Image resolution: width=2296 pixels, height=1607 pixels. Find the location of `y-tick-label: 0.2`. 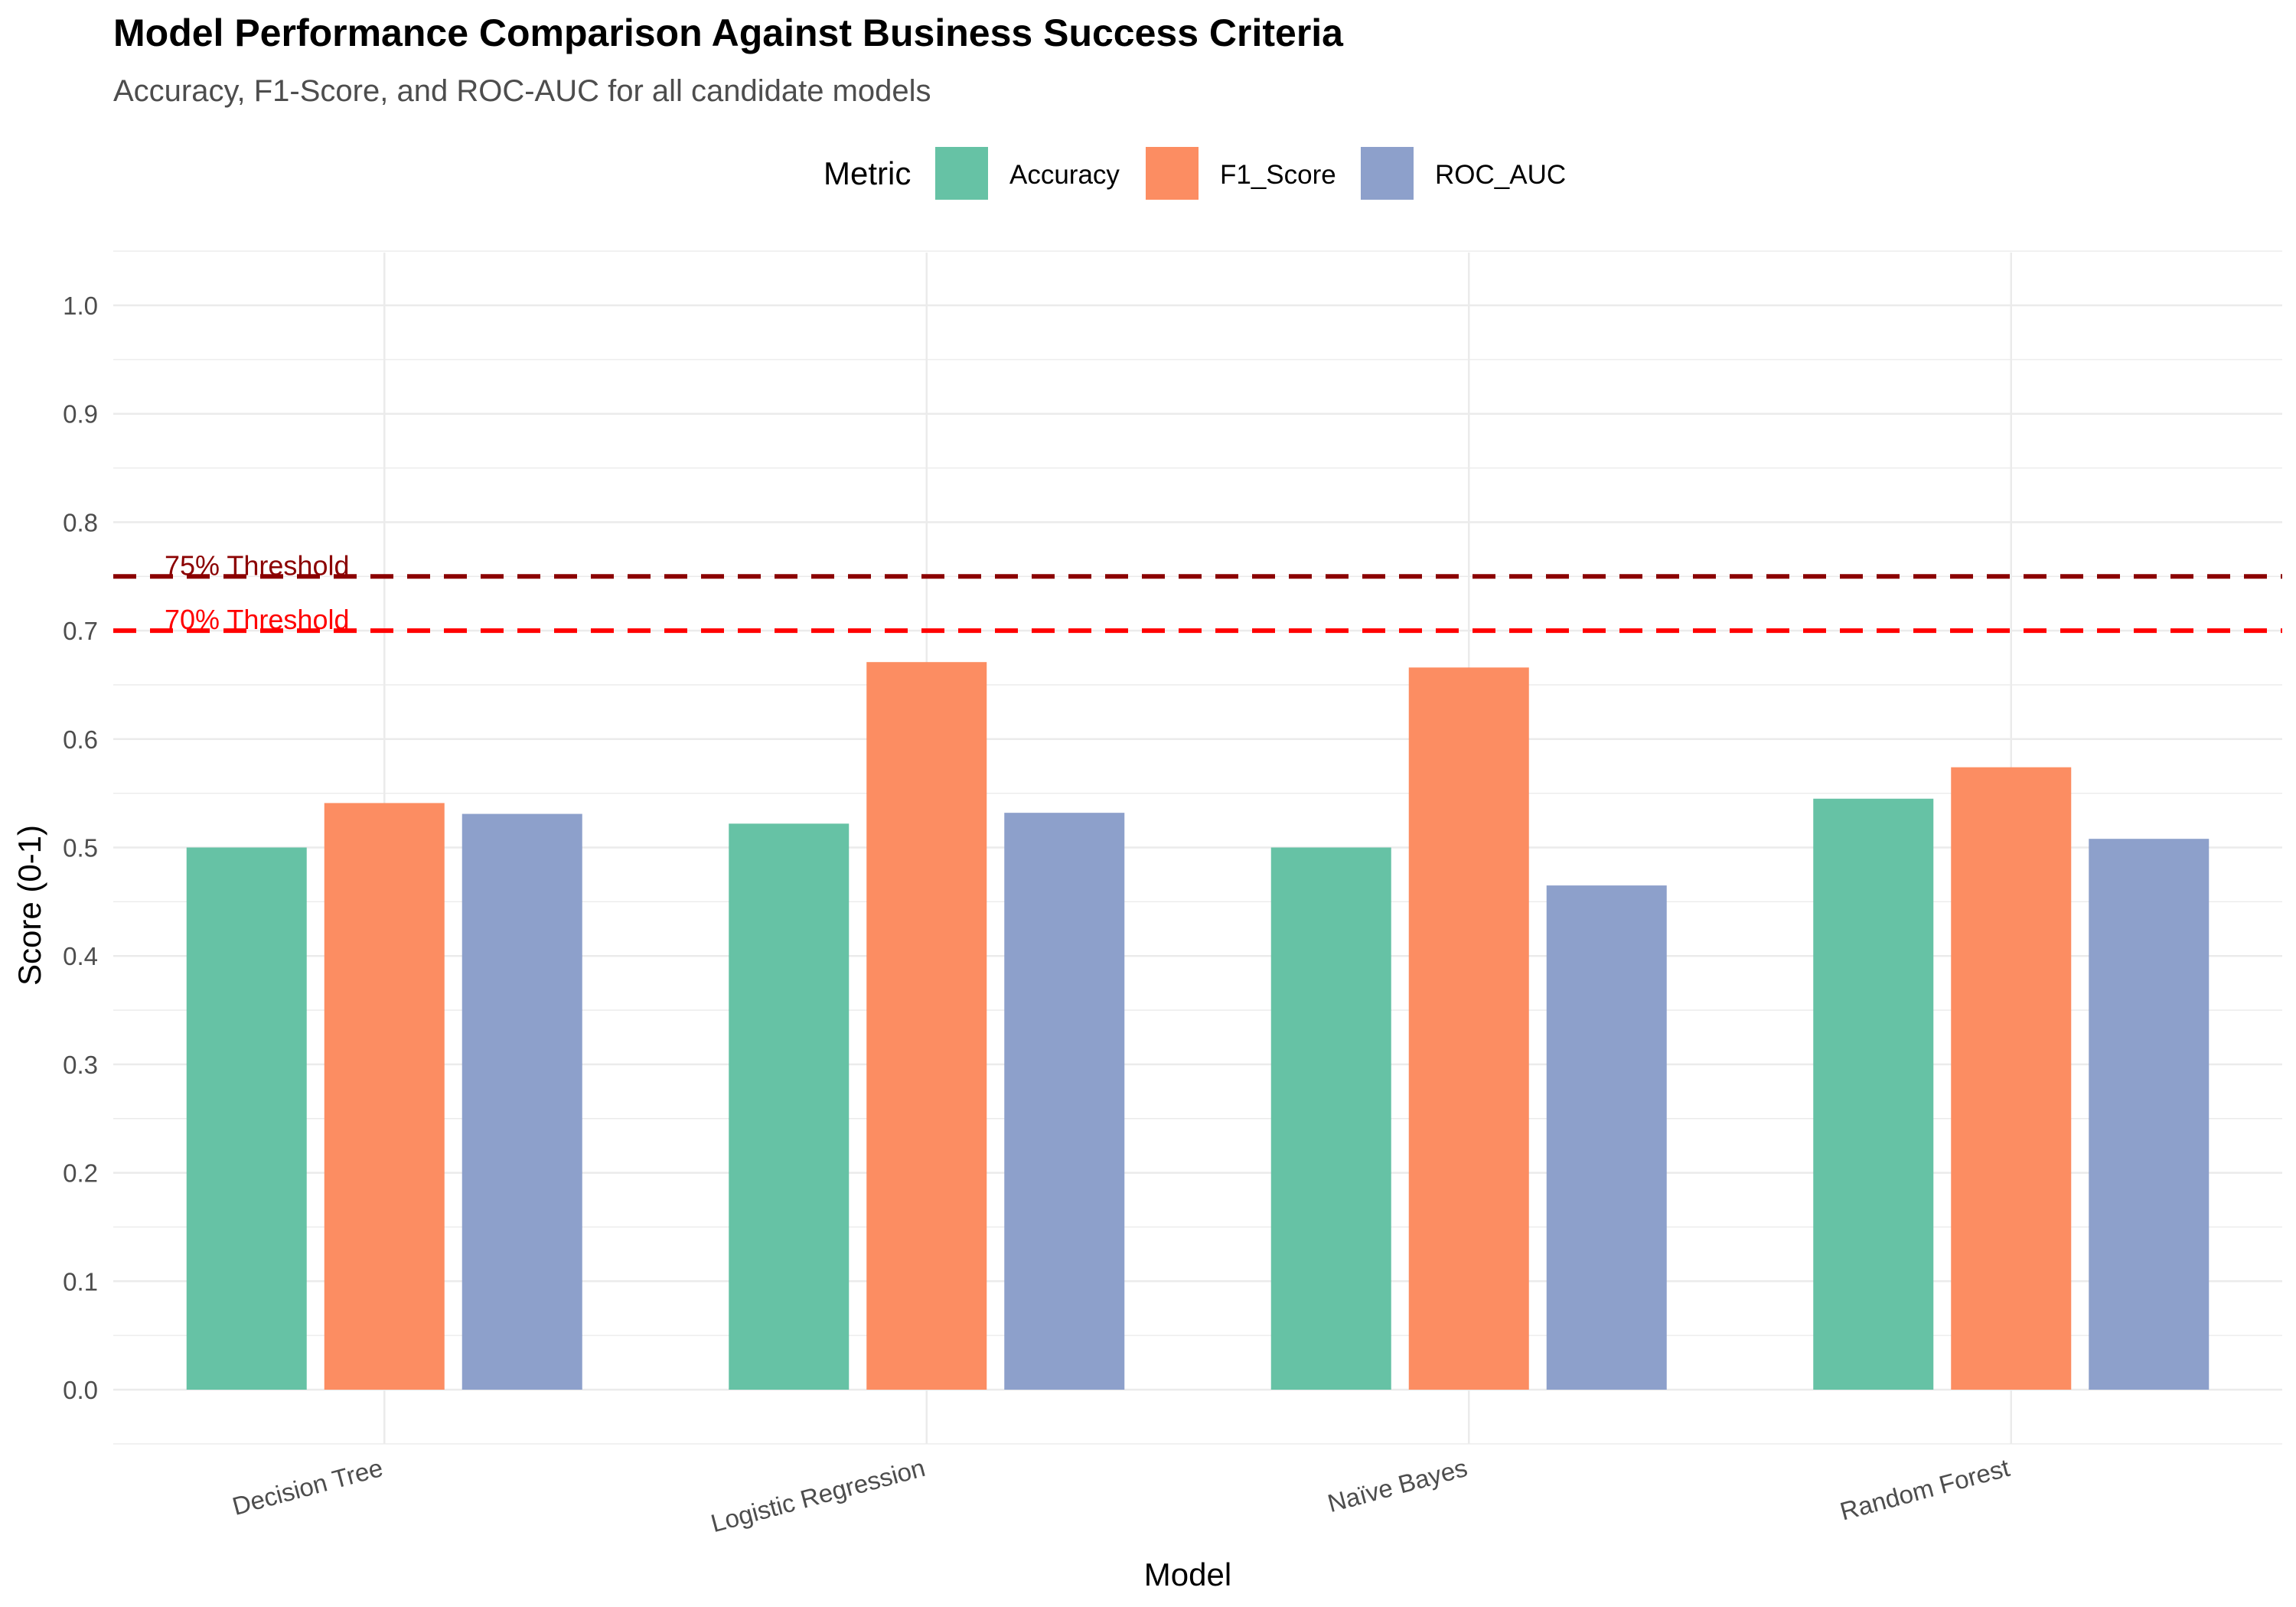

y-tick-label: 0.2 is located at coordinates (80, 1173).